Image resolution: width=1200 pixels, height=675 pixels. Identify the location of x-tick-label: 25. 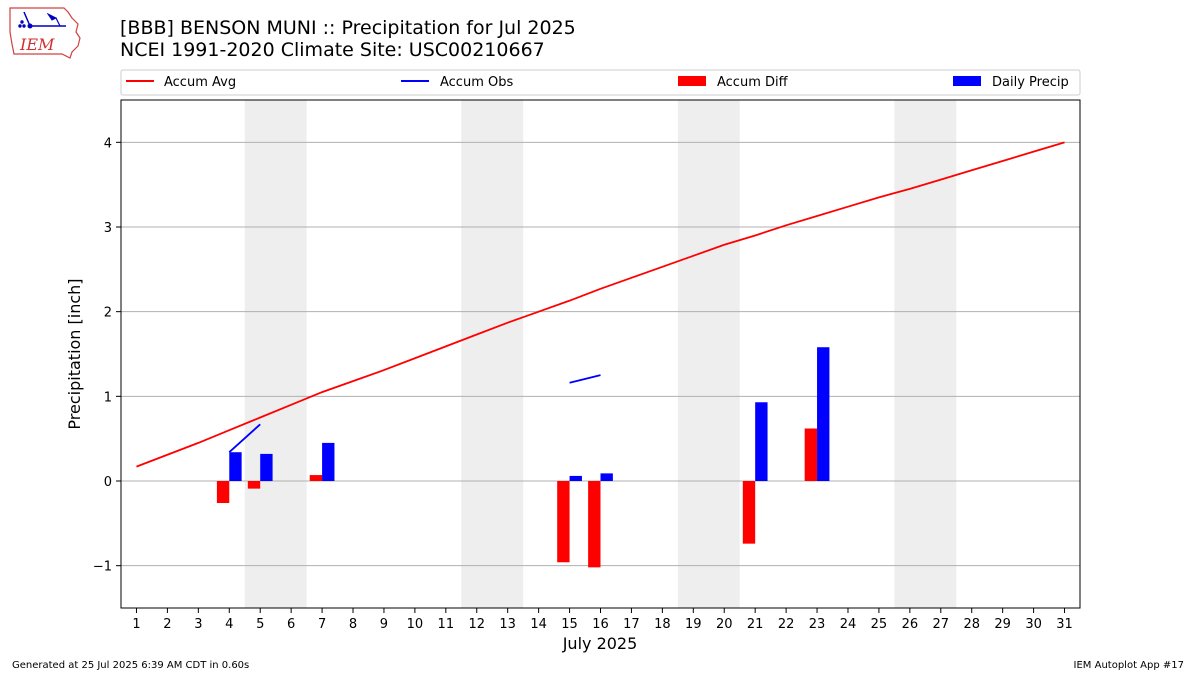
(879, 624).